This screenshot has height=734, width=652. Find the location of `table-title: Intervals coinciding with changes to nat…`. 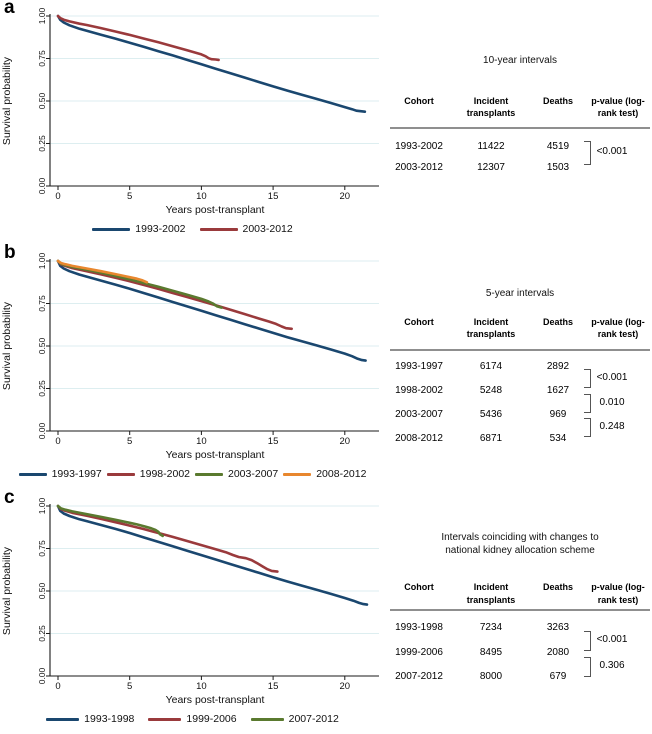

table-title: Intervals coinciding with changes to nat… is located at coordinates (520, 544).